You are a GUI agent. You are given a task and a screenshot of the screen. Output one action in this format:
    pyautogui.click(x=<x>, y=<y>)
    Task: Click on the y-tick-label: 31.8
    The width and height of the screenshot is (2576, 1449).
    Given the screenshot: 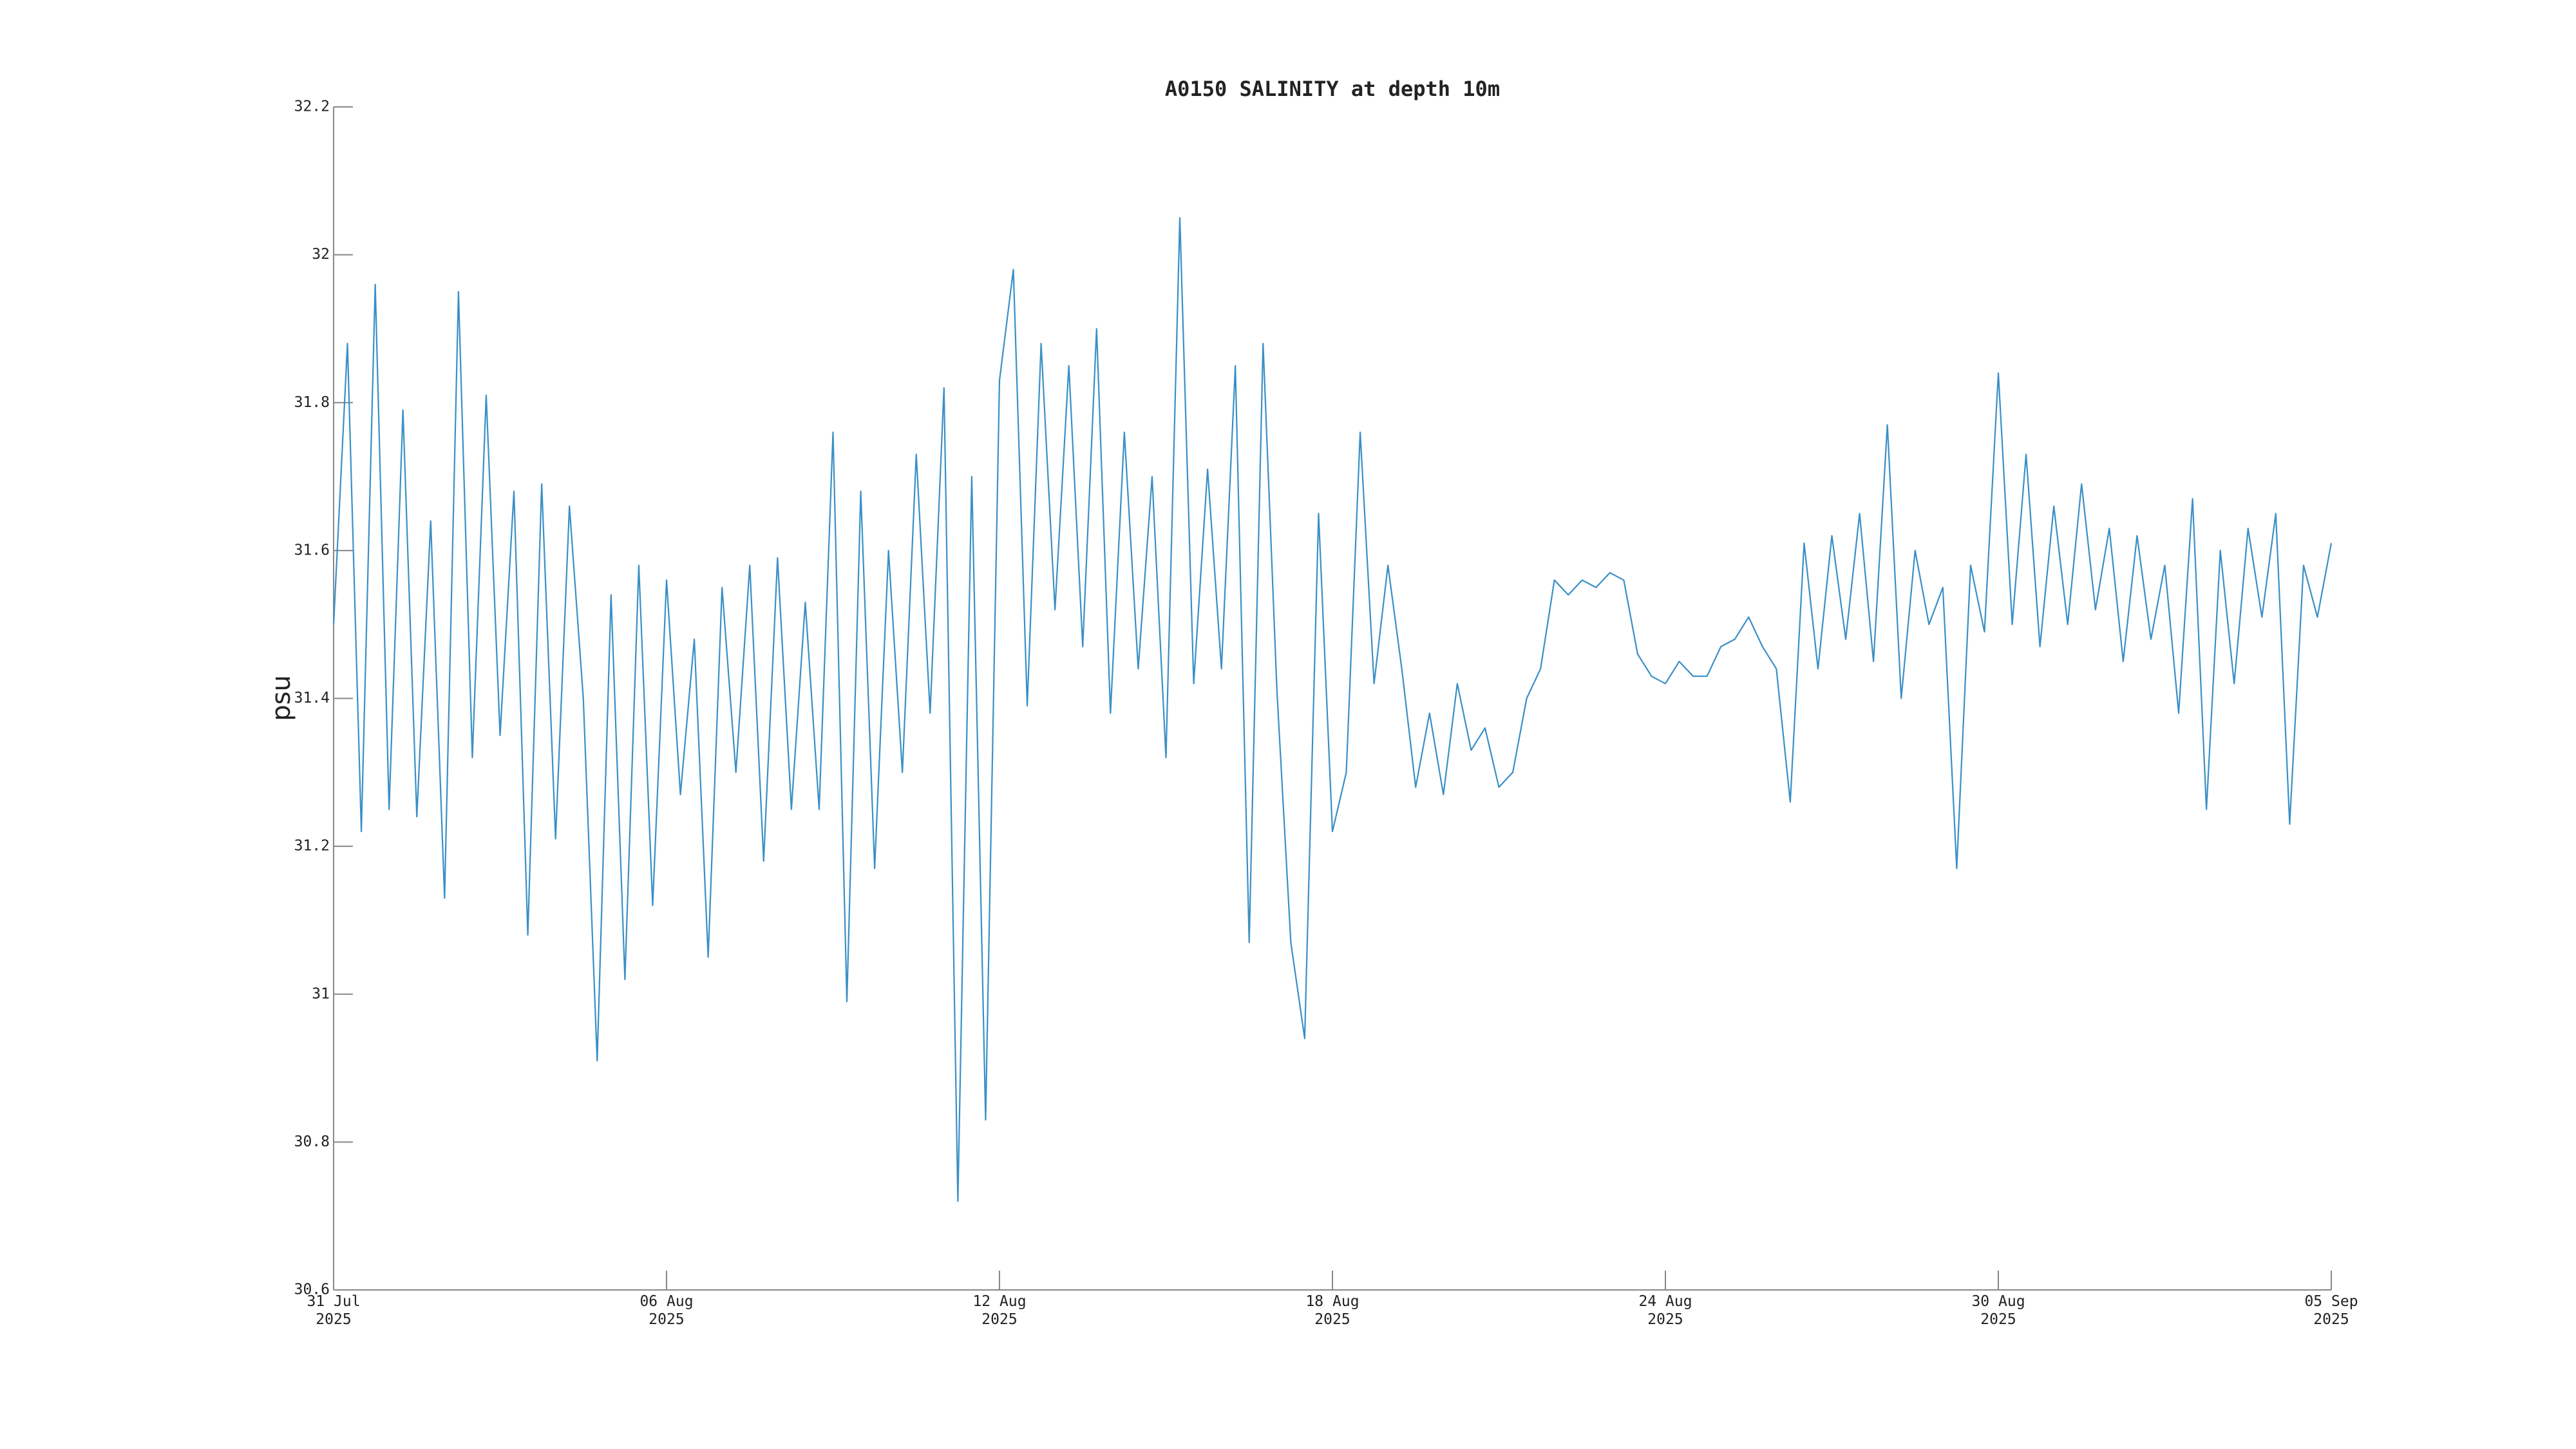 What is the action you would take?
    pyautogui.click(x=312, y=402)
    